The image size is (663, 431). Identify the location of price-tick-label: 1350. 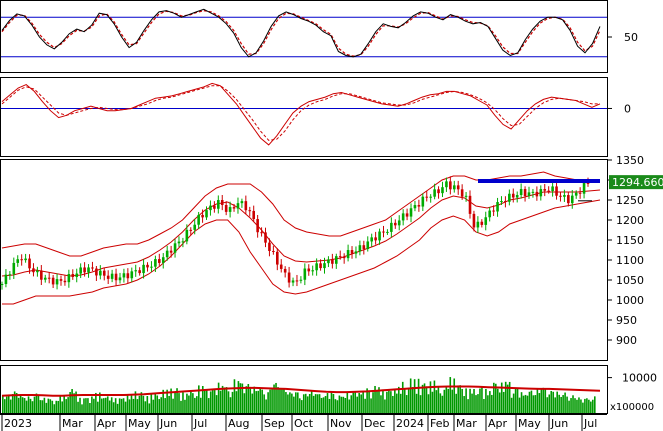
(630, 160).